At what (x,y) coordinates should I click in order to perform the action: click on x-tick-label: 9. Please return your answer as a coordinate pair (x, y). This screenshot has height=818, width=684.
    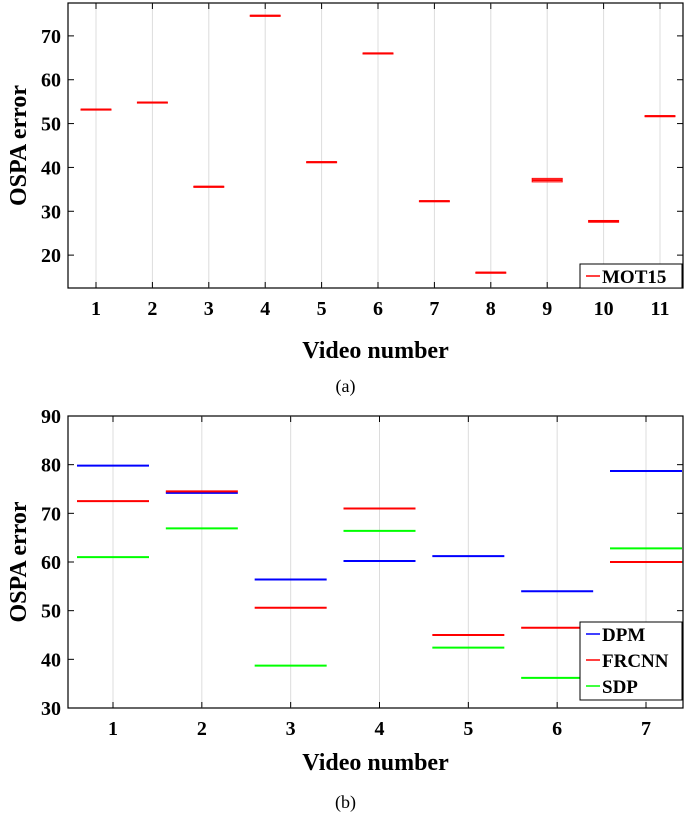
    Looking at the image, I should click on (547, 309).